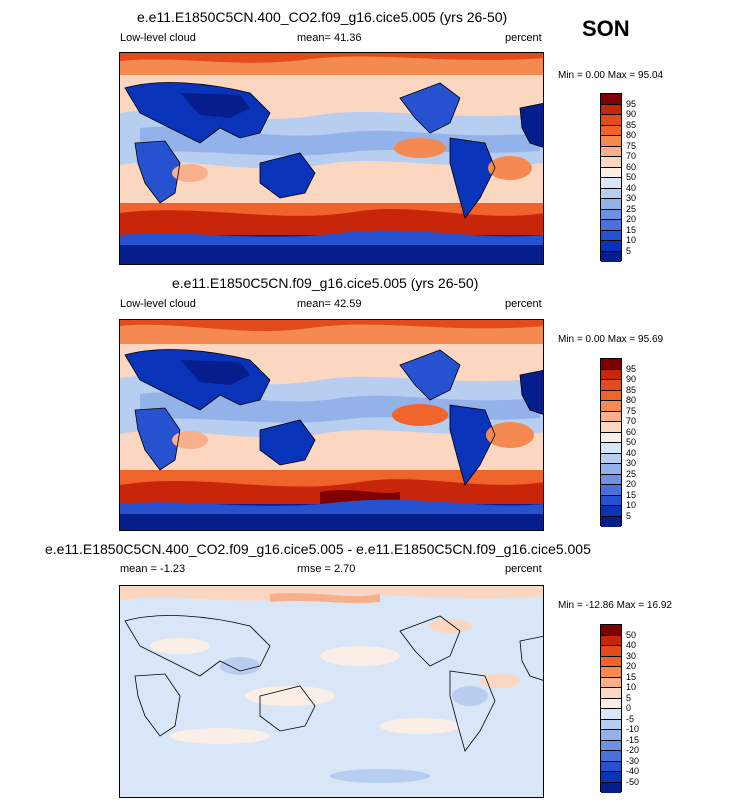  I want to click on panel2-variable-label: Low-level cloud, so click(158, 304).